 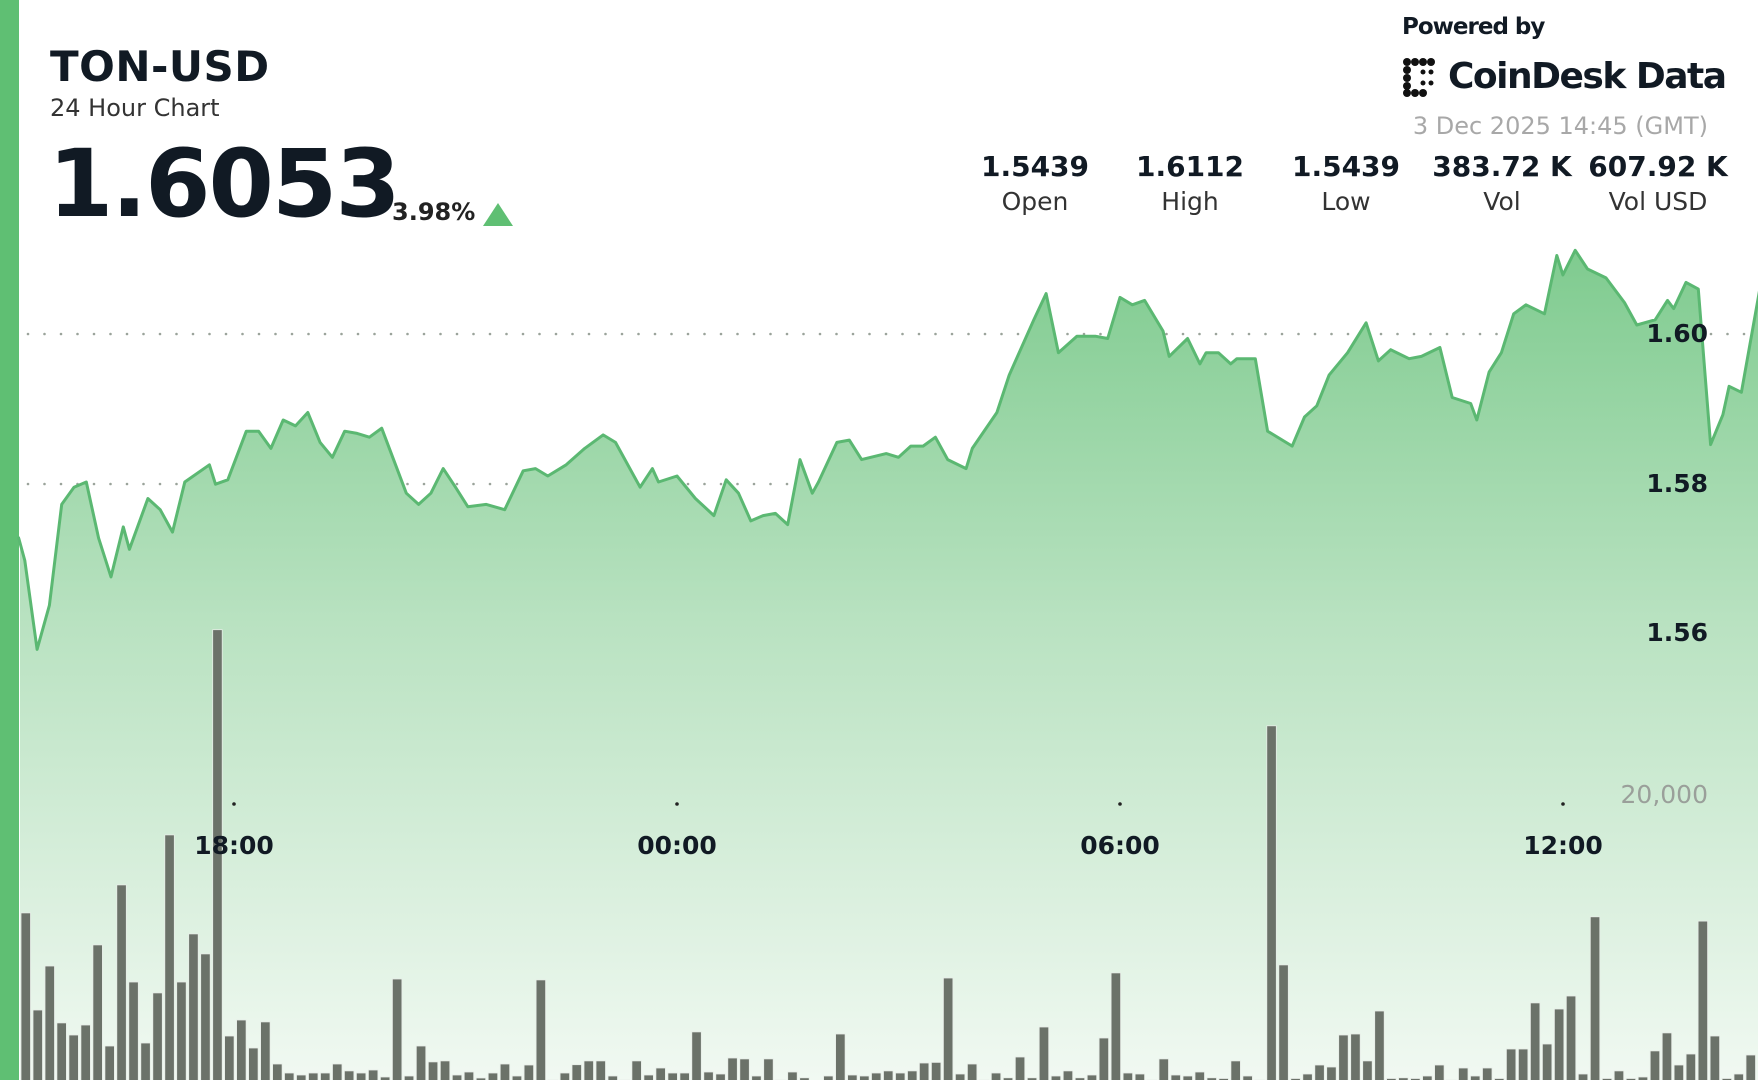 What do you see at coordinates (1677, 632) in the screenshot?
I see `y-tick-label: 1.56` at bounding box center [1677, 632].